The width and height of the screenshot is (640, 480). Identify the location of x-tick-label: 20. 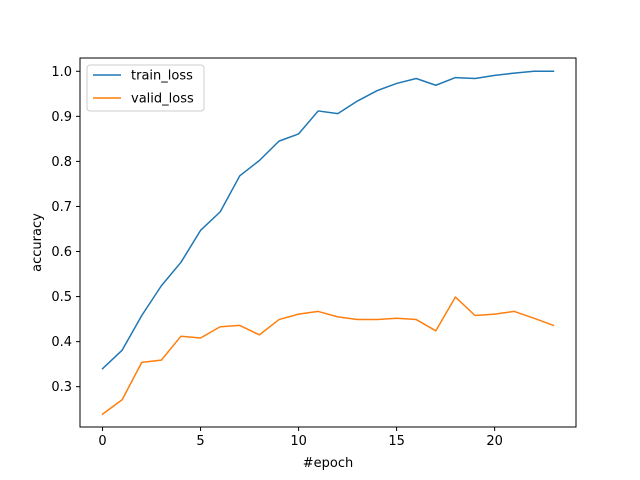
(494, 441).